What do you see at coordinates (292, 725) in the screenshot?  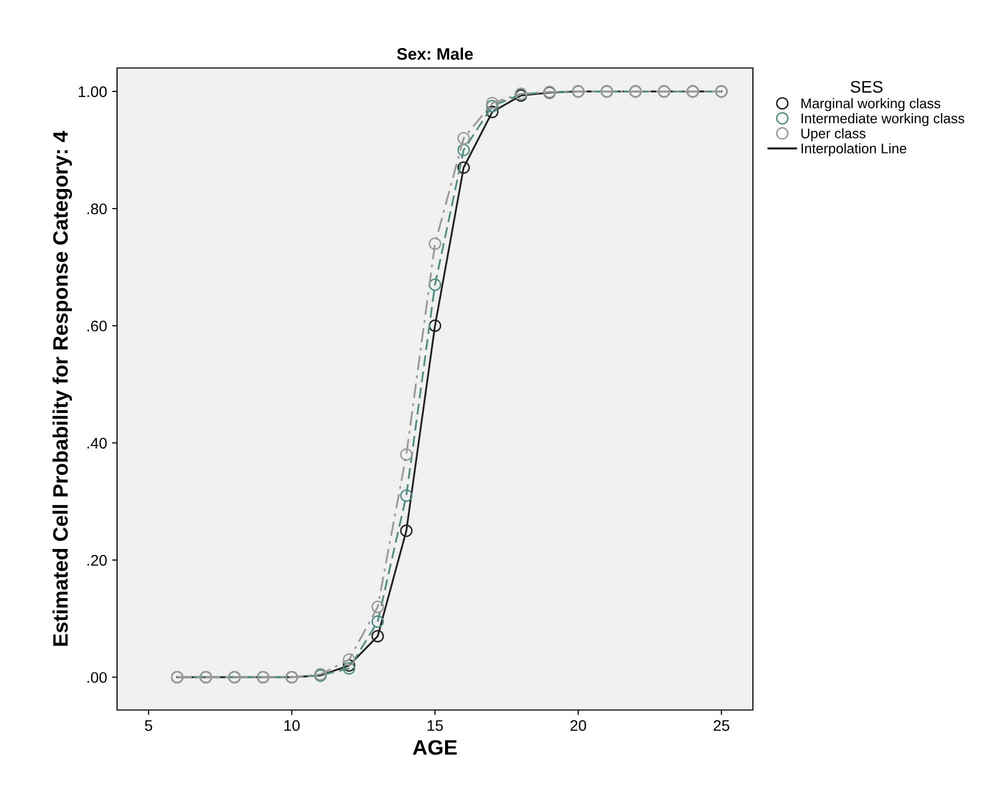 I see `x-tick-label: 10` at bounding box center [292, 725].